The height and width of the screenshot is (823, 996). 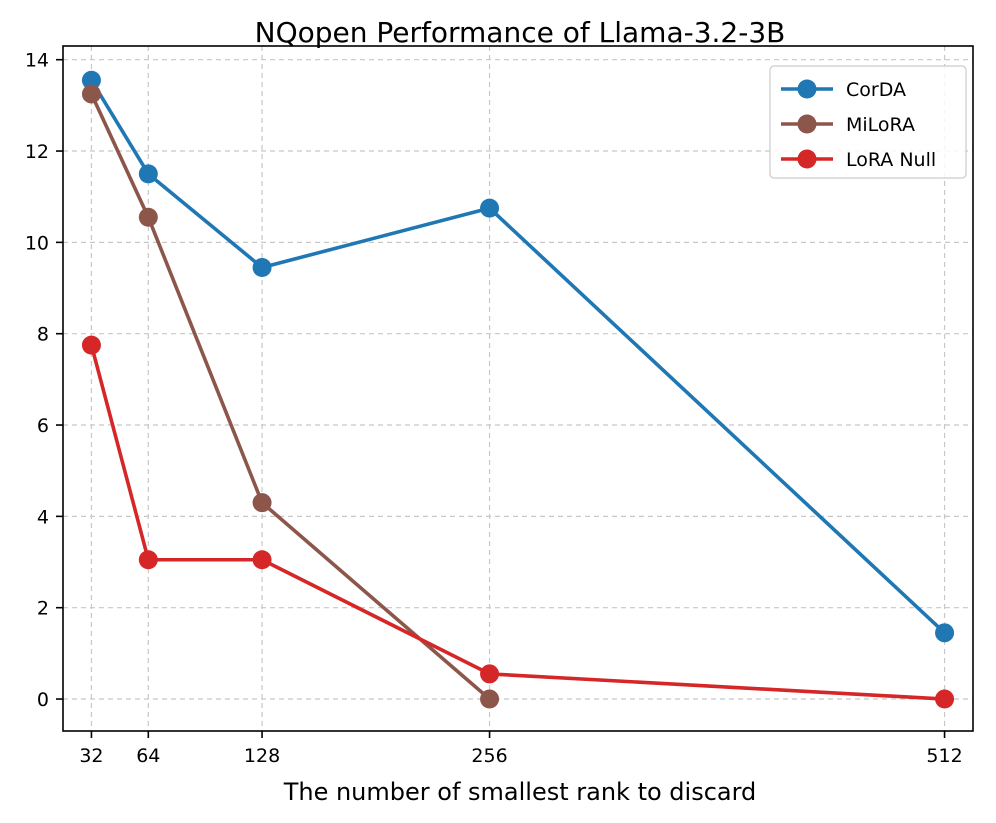 What do you see at coordinates (843, 90) in the screenshot?
I see `legend-item-corda: CorDA` at bounding box center [843, 90].